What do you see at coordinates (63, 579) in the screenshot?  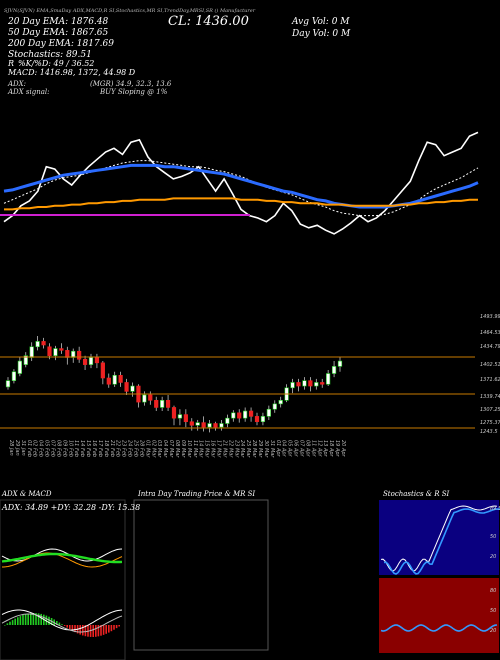 I see `adx-macd-panel` at bounding box center [63, 579].